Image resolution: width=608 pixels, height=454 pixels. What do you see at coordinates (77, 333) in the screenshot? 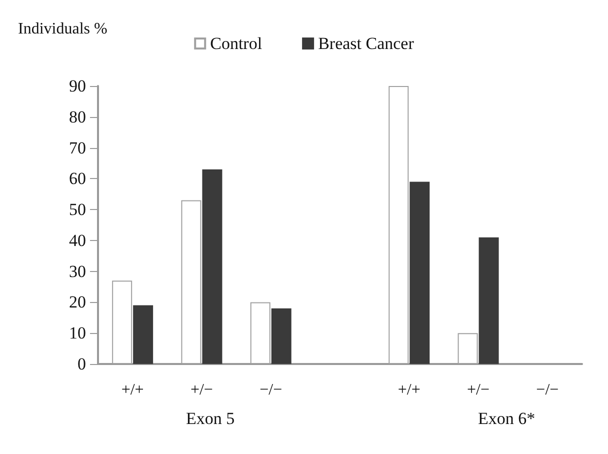
I see `y-tick-label: 10` at bounding box center [77, 333].